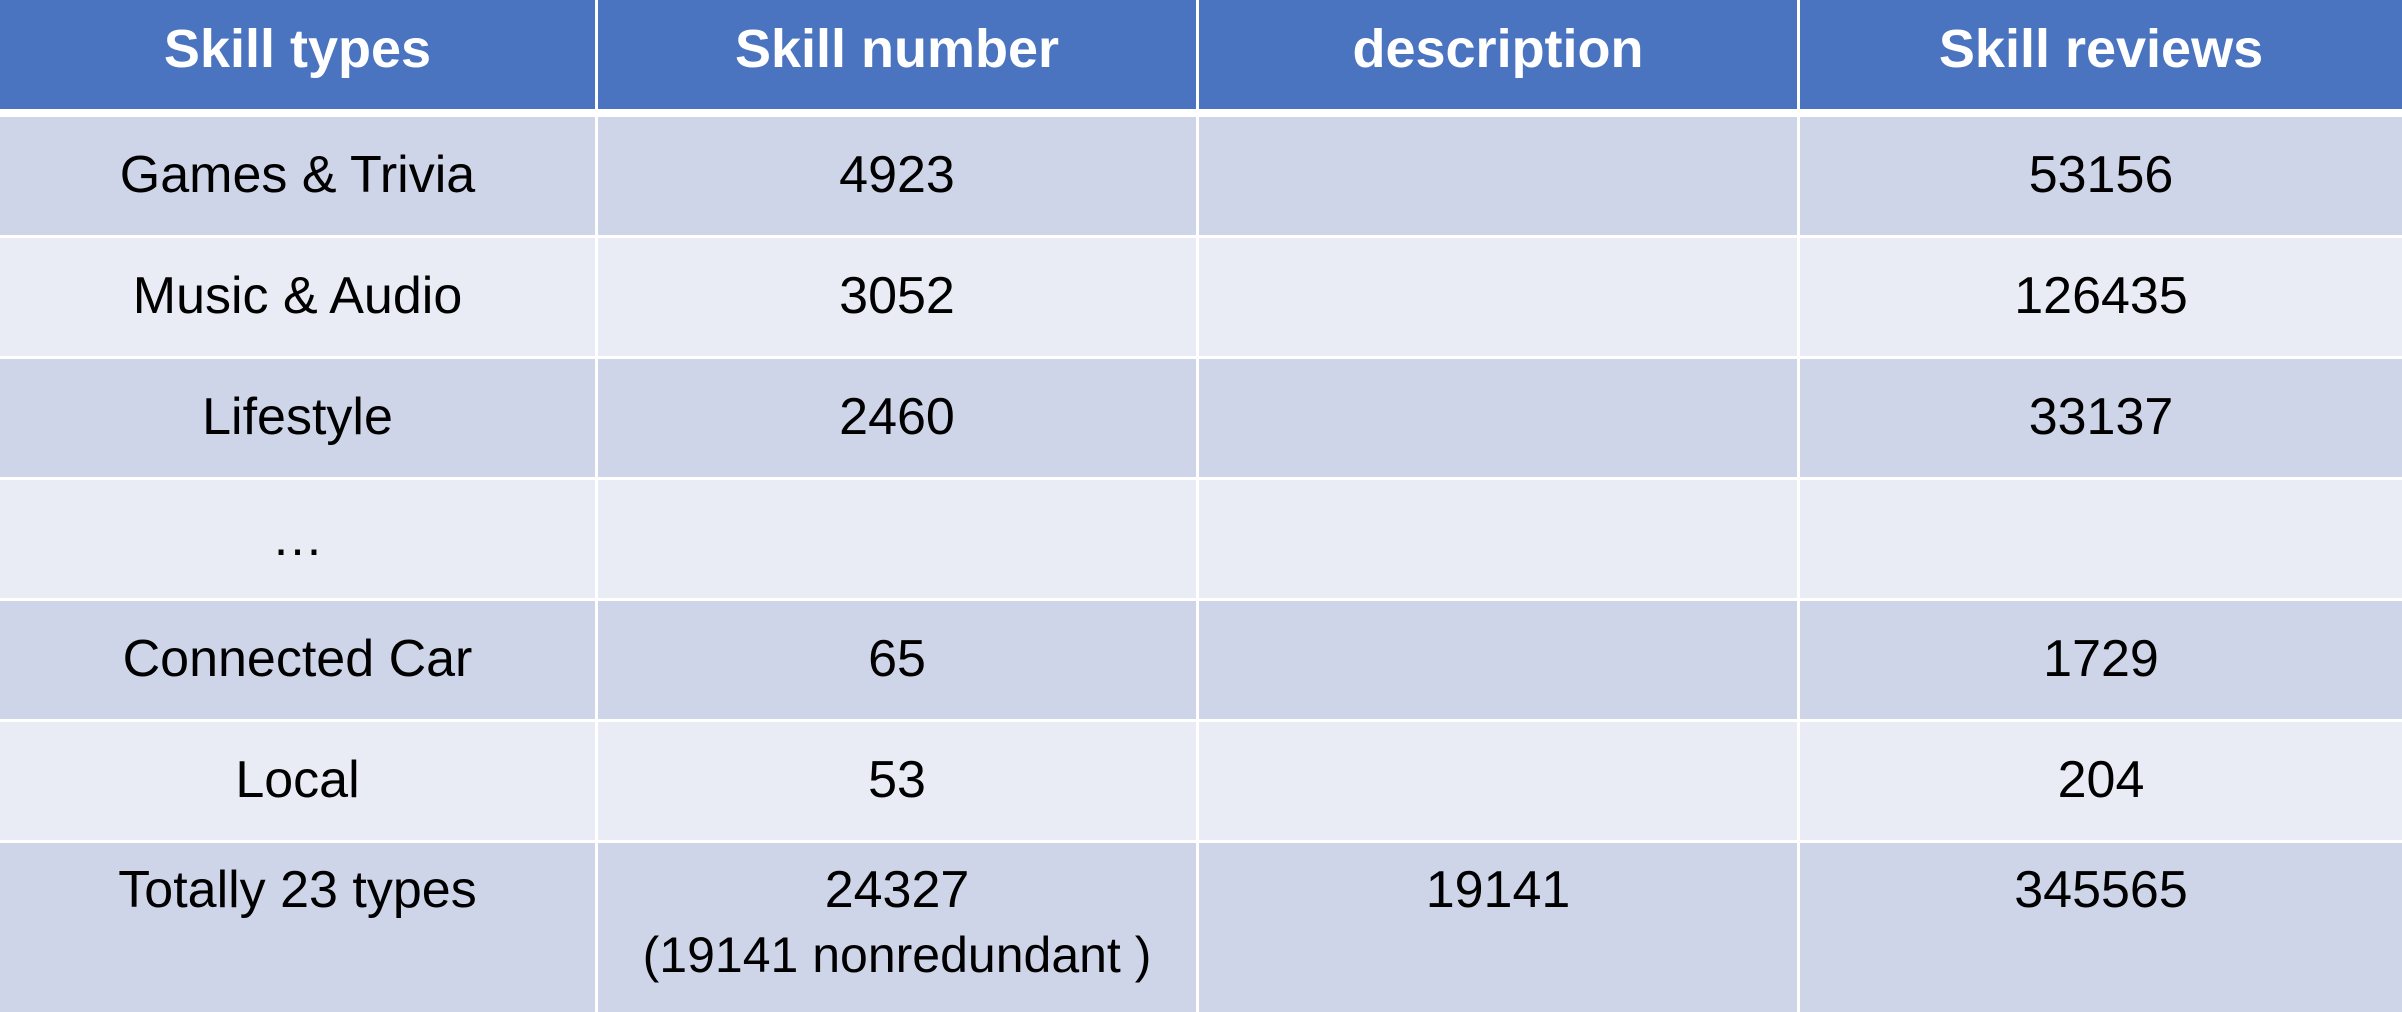 The height and width of the screenshot is (1012, 2402). I want to click on header-skill-reviews: Skill reviews, so click(2101, 58).